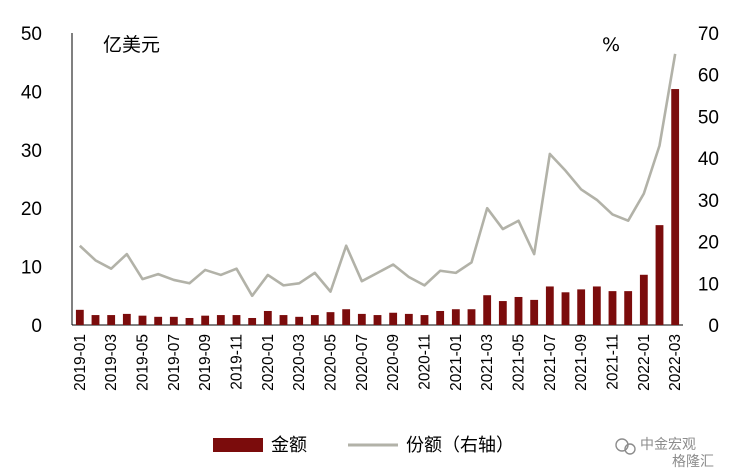  Describe the element at coordinates (460, 445) in the screenshot. I see `legend-label-line: 份额（右轴）` at that location.